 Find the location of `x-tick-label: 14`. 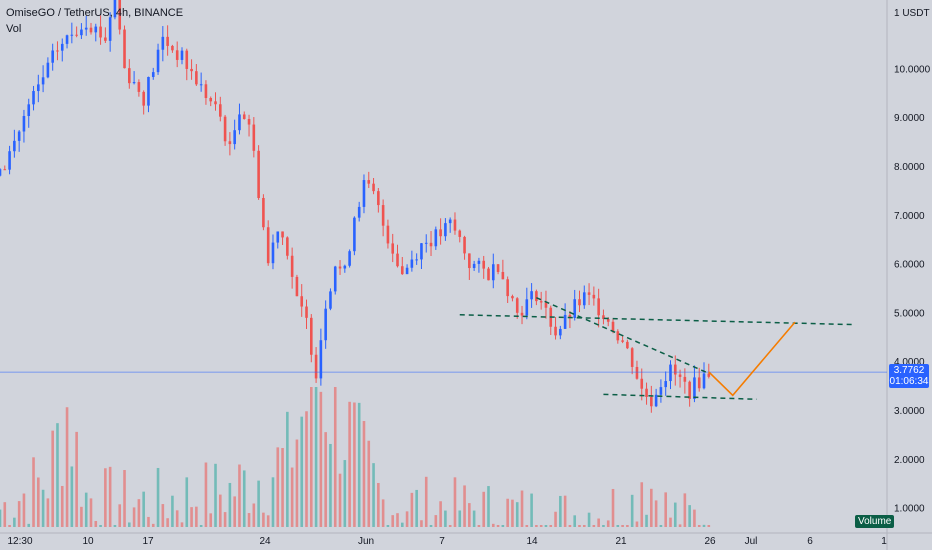

x-tick-label: 14 is located at coordinates (532, 541).